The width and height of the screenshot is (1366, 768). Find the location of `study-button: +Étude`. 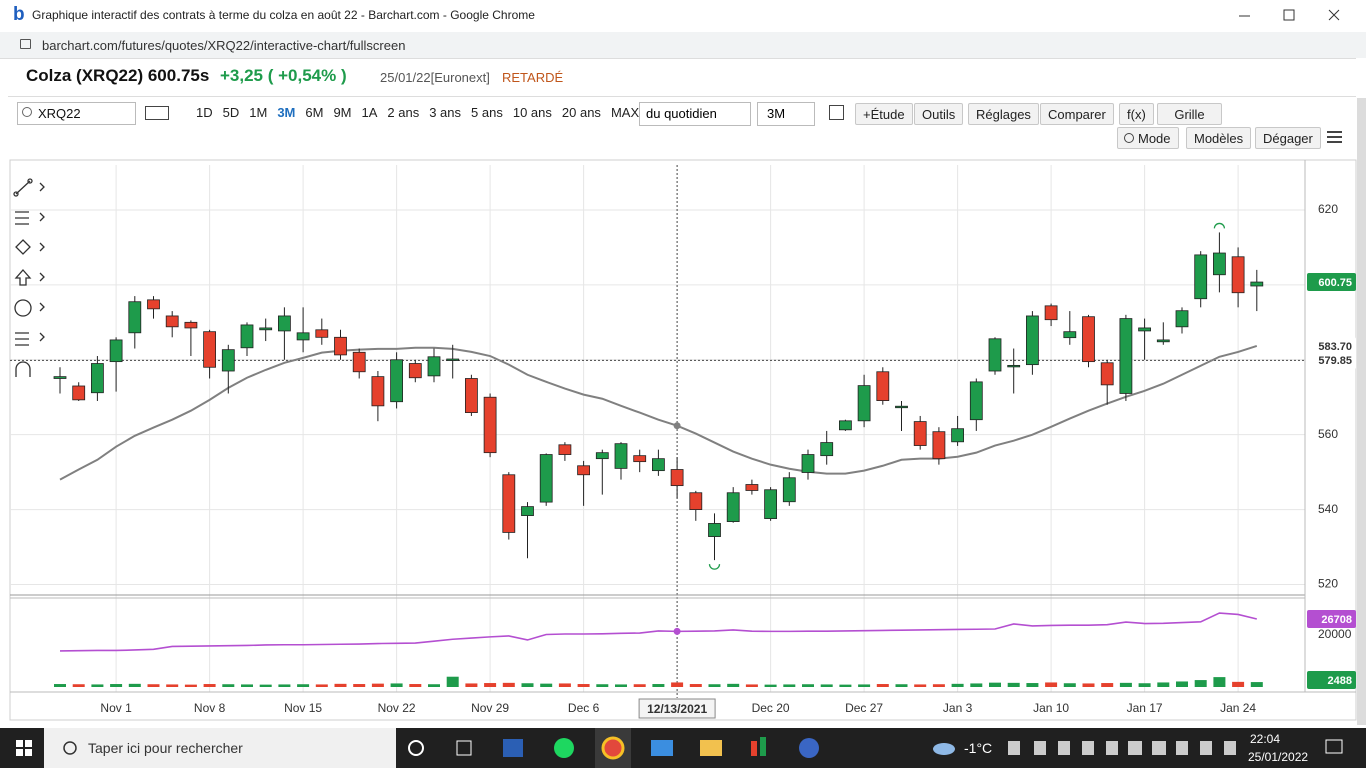

study-button: +Étude is located at coordinates (884, 114).